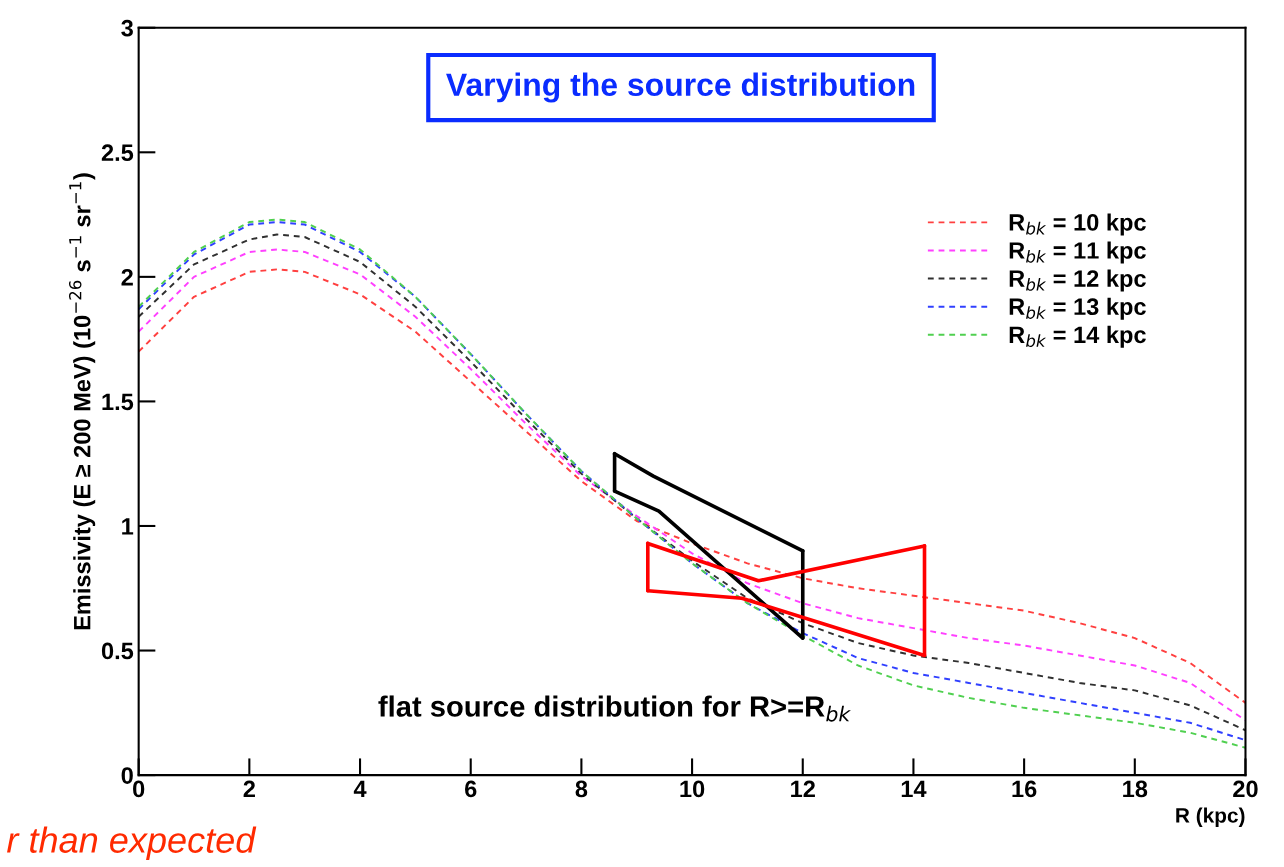 The image size is (1284, 867). Describe the element at coordinates (132, 843) in the screenshot. I see `text: r than expected` at that location.